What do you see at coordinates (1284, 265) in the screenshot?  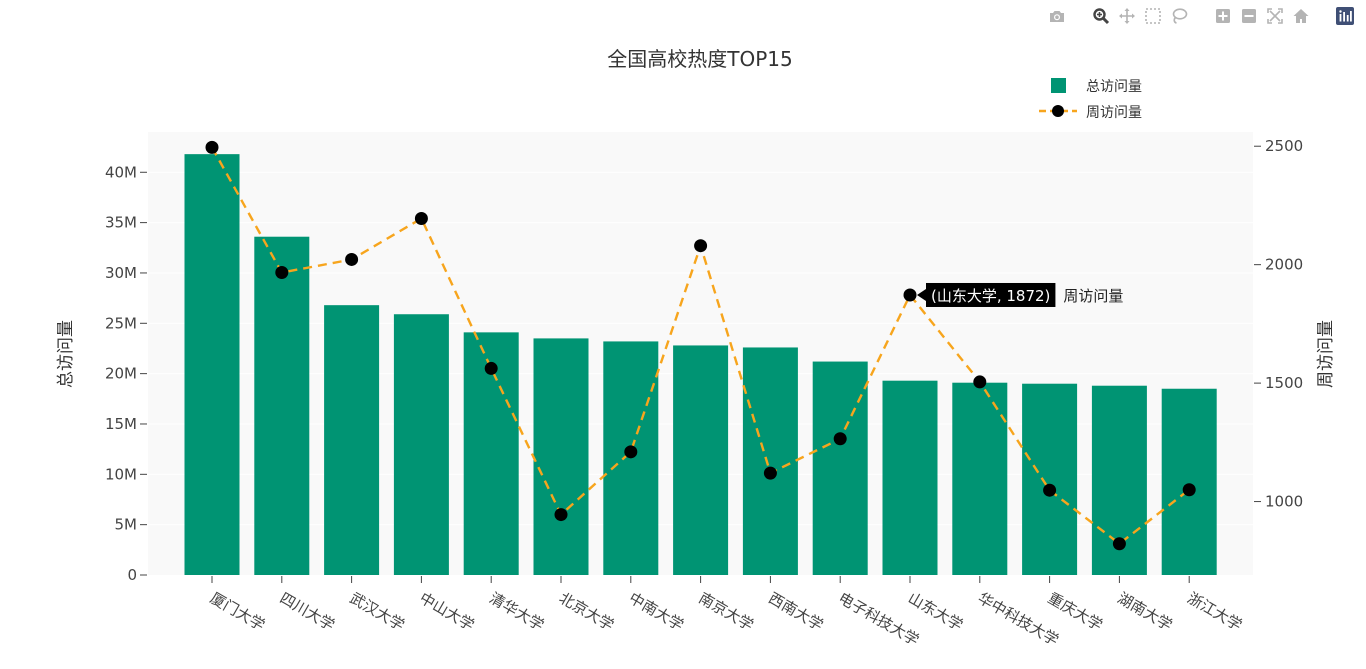 I see `y2-tick-label-2: 2000` at bounding box center [1284, 265].